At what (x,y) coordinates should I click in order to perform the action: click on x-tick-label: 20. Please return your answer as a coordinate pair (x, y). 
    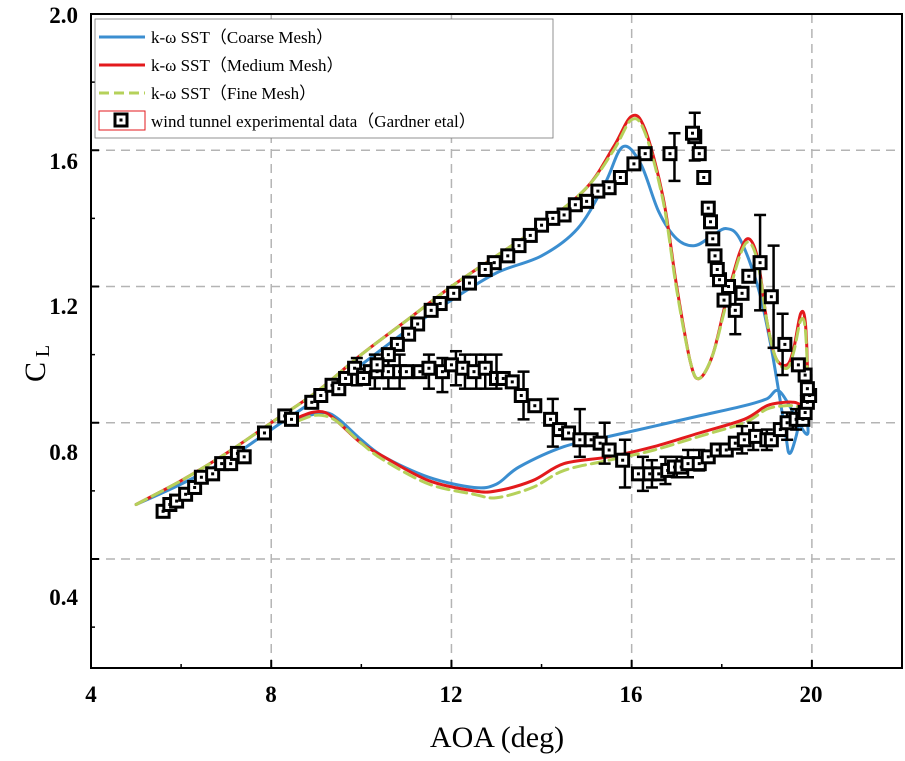
    Looking at the image, I should click on (811, 694).